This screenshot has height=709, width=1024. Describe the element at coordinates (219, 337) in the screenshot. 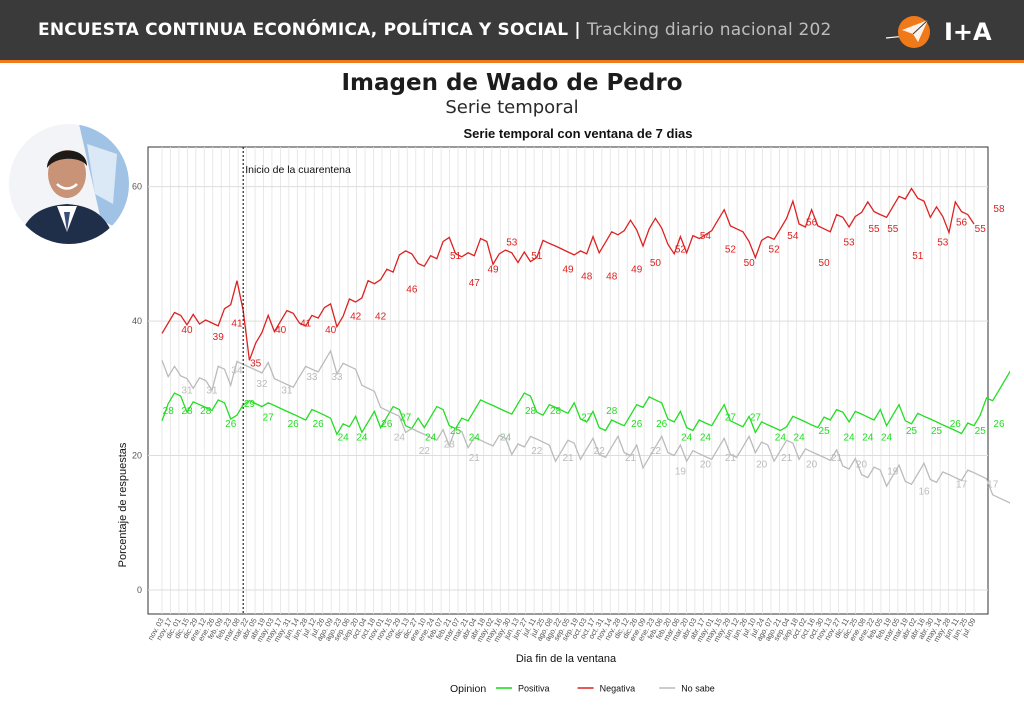

I see `data-label: 39` at that location.